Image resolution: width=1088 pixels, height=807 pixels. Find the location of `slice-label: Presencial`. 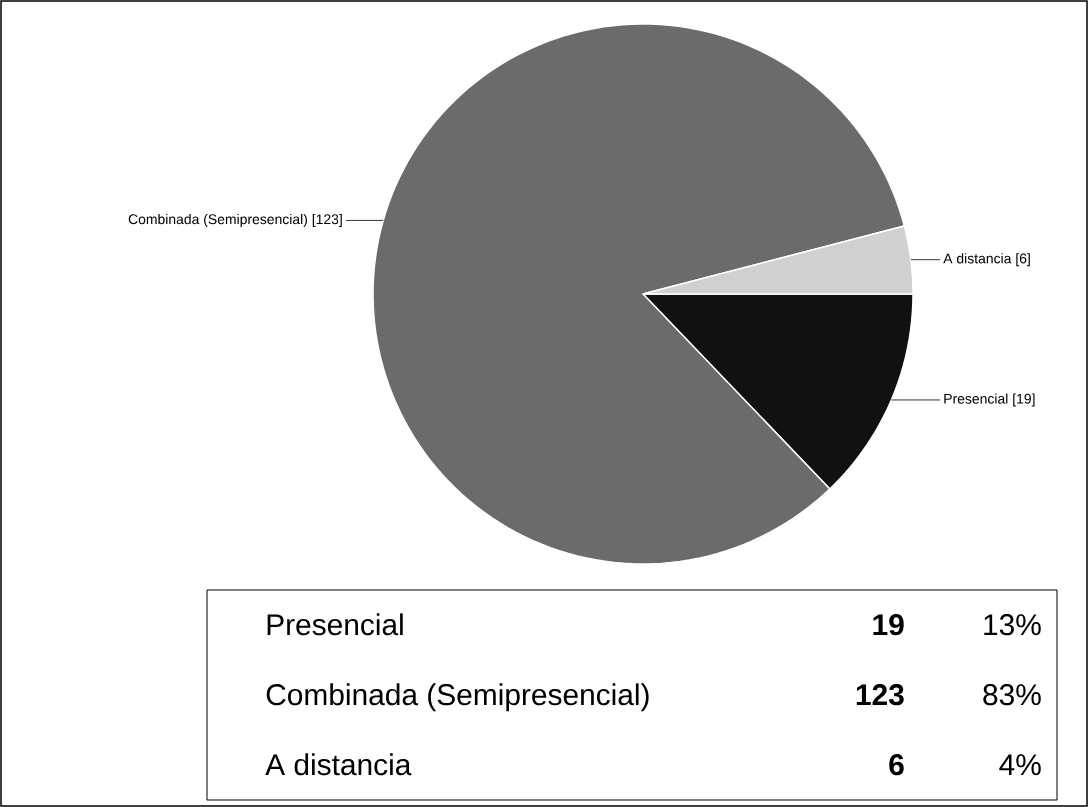

slice-label: Presencial is located at coordinates (976, 398).